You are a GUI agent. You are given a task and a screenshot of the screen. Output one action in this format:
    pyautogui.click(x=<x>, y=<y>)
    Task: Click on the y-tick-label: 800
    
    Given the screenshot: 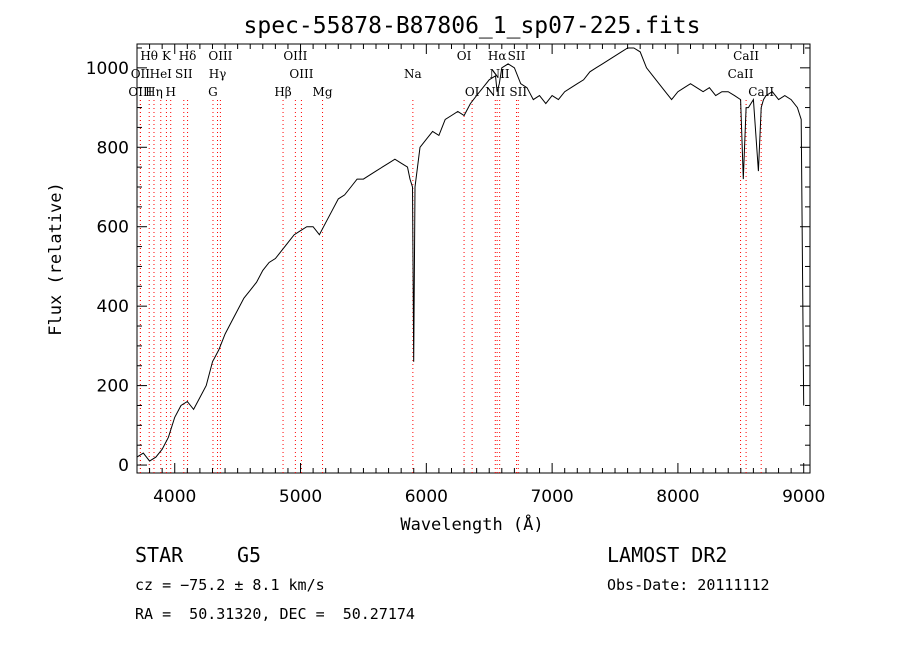 What is the action you would take?
    pyautogui.click(x=113, y=148)
    